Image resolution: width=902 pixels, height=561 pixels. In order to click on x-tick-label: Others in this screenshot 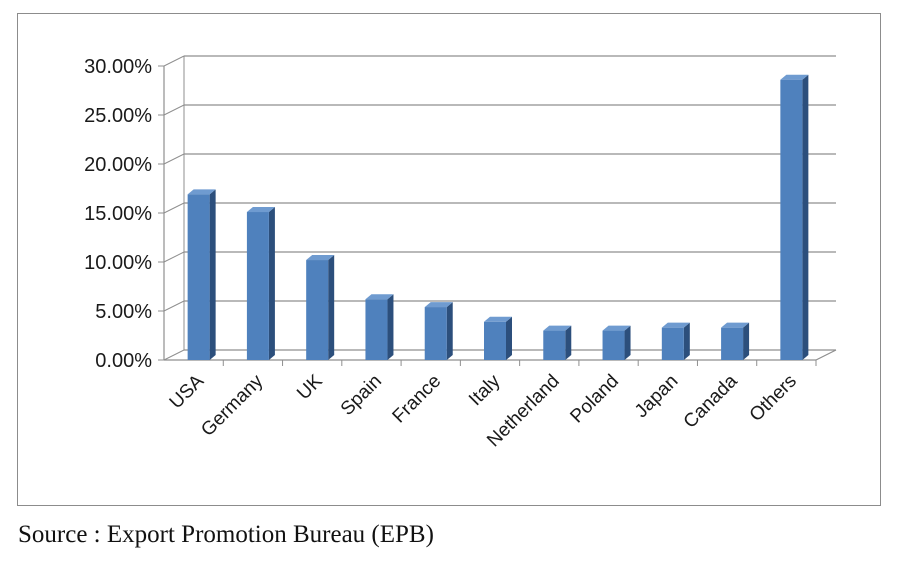, I will do `click(773, 398)`.